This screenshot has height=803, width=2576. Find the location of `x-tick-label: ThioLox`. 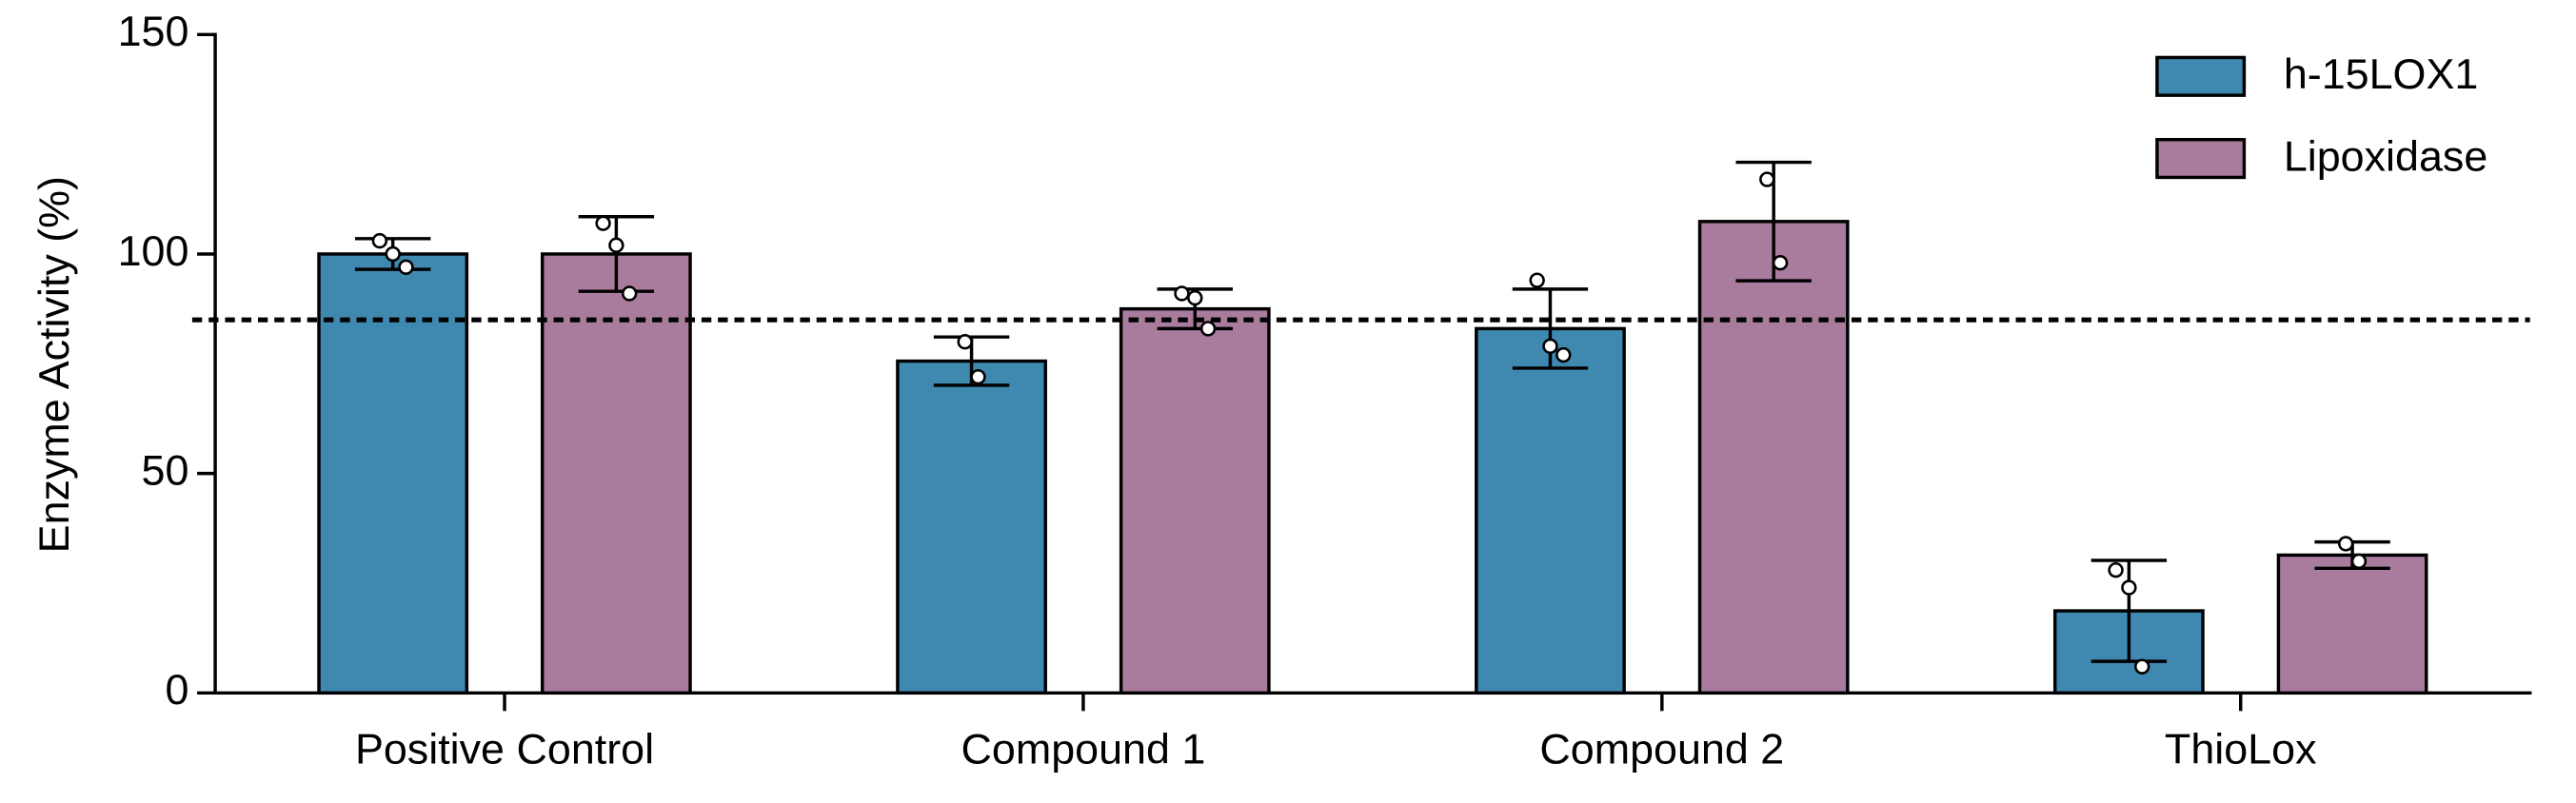

x-tick-label: ThioLox is located at coordinates (2241, 748).